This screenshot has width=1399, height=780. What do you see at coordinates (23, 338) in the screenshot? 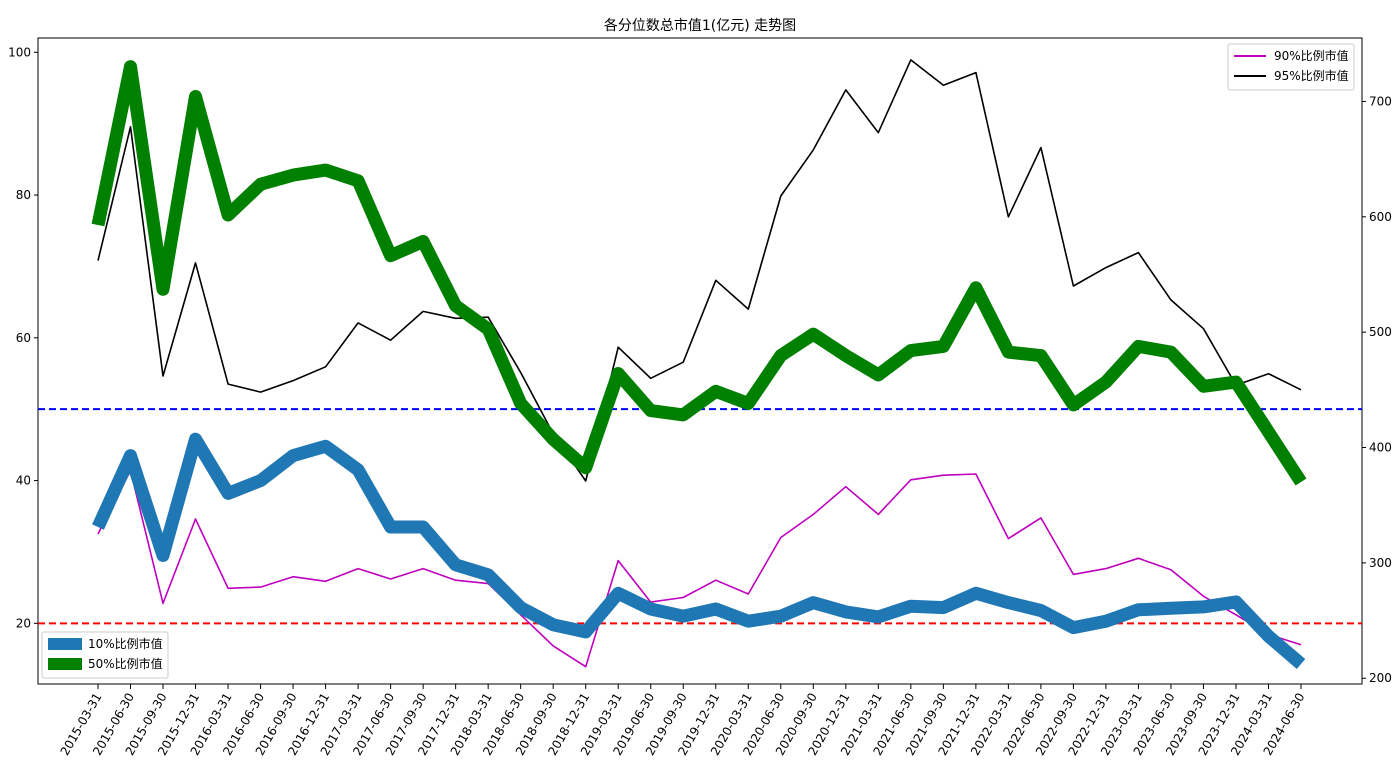
I see `left-y-tick-label: 60` at bounding box center [23, 338].